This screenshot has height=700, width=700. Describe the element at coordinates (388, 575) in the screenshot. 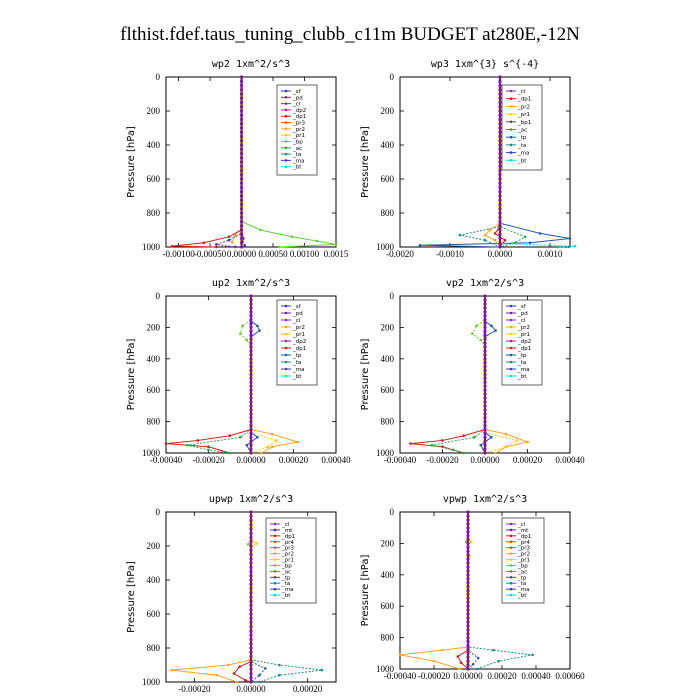

I see `y-tick-label: 400` at that location.